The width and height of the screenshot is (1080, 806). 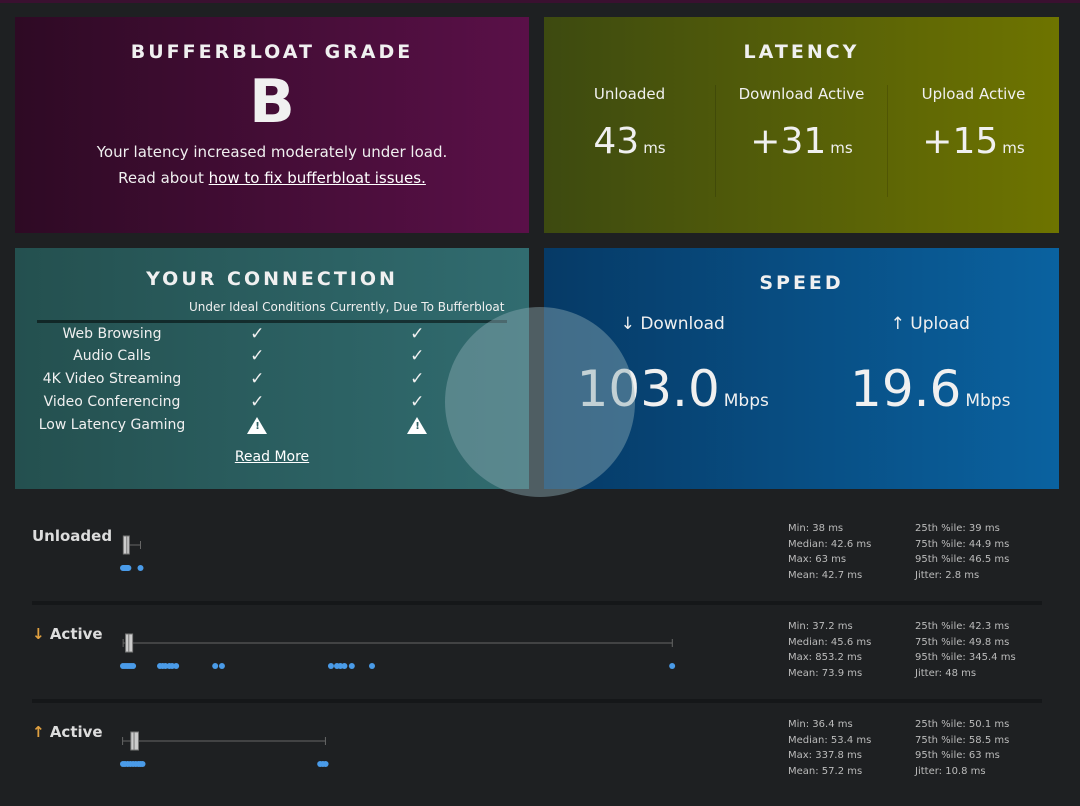 I want to click on upload-speed: ↑ Upload 19.6 Mbps, so click(x=931, y=366).